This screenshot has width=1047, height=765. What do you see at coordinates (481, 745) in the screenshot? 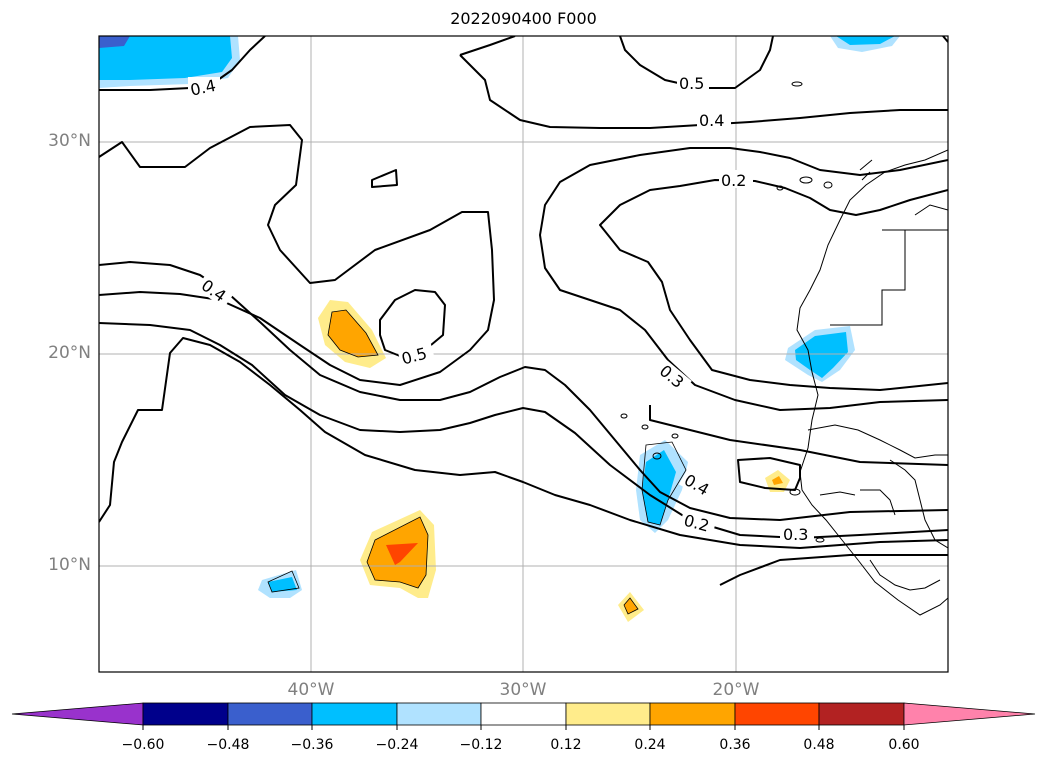
I see `colorbar-tick-label: −0.12` at bounding box center [481, 745].